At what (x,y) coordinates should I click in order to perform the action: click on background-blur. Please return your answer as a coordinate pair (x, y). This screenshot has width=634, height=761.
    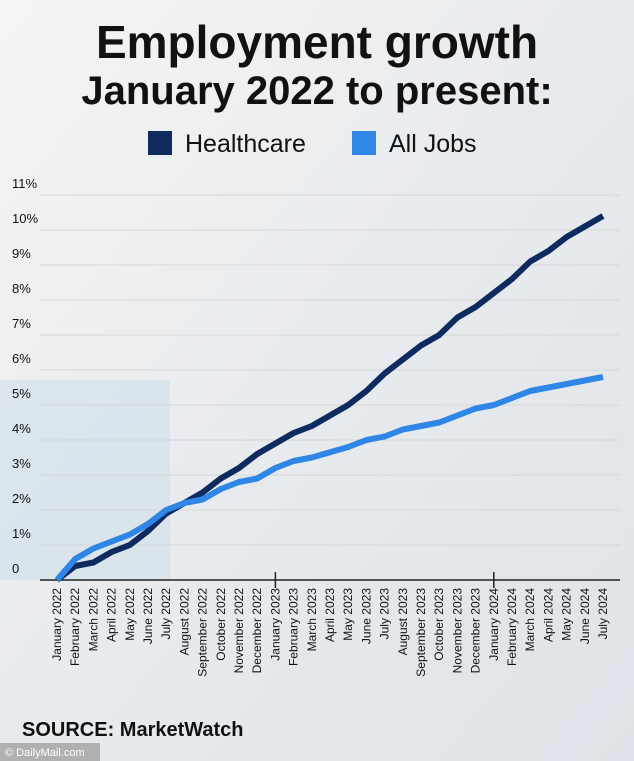
    Looking at the image, I should click on (85, 480).